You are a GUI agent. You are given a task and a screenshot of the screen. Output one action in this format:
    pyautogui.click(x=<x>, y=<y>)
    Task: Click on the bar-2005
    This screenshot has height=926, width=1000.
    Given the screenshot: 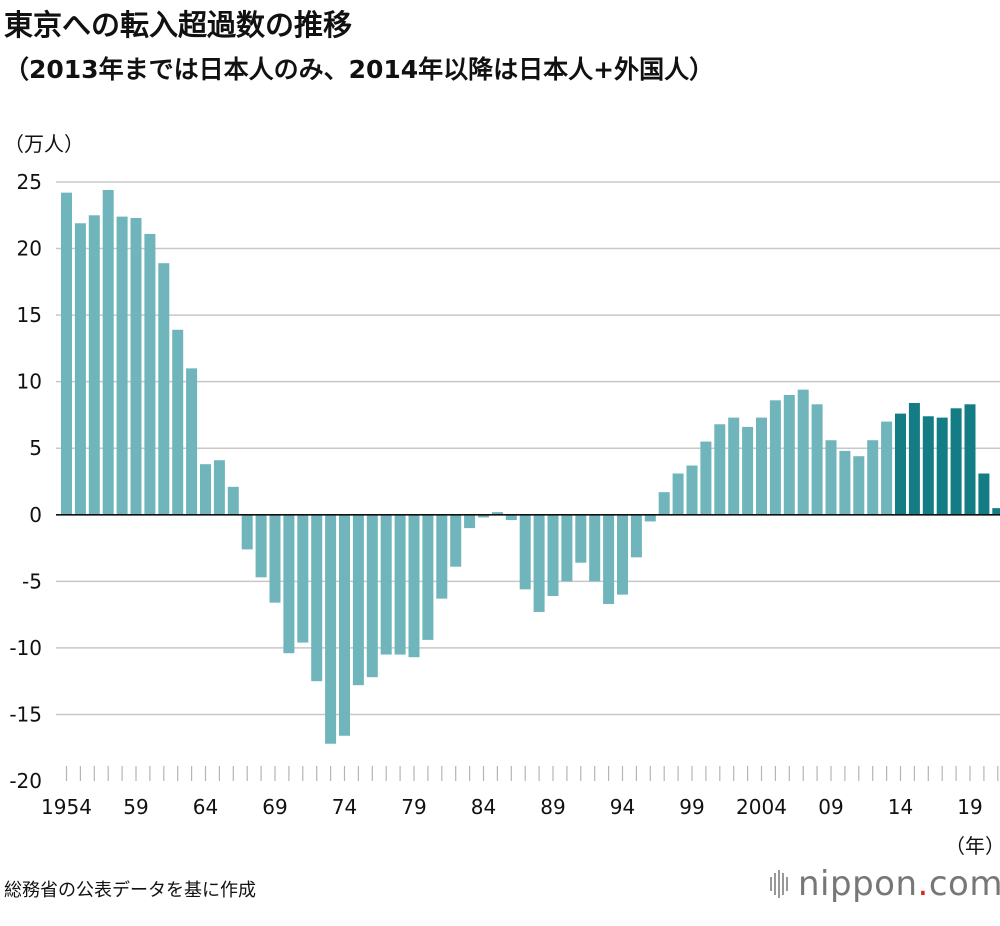 What is the action you would take?
    pyautogui.click(x=775, y=457)
    